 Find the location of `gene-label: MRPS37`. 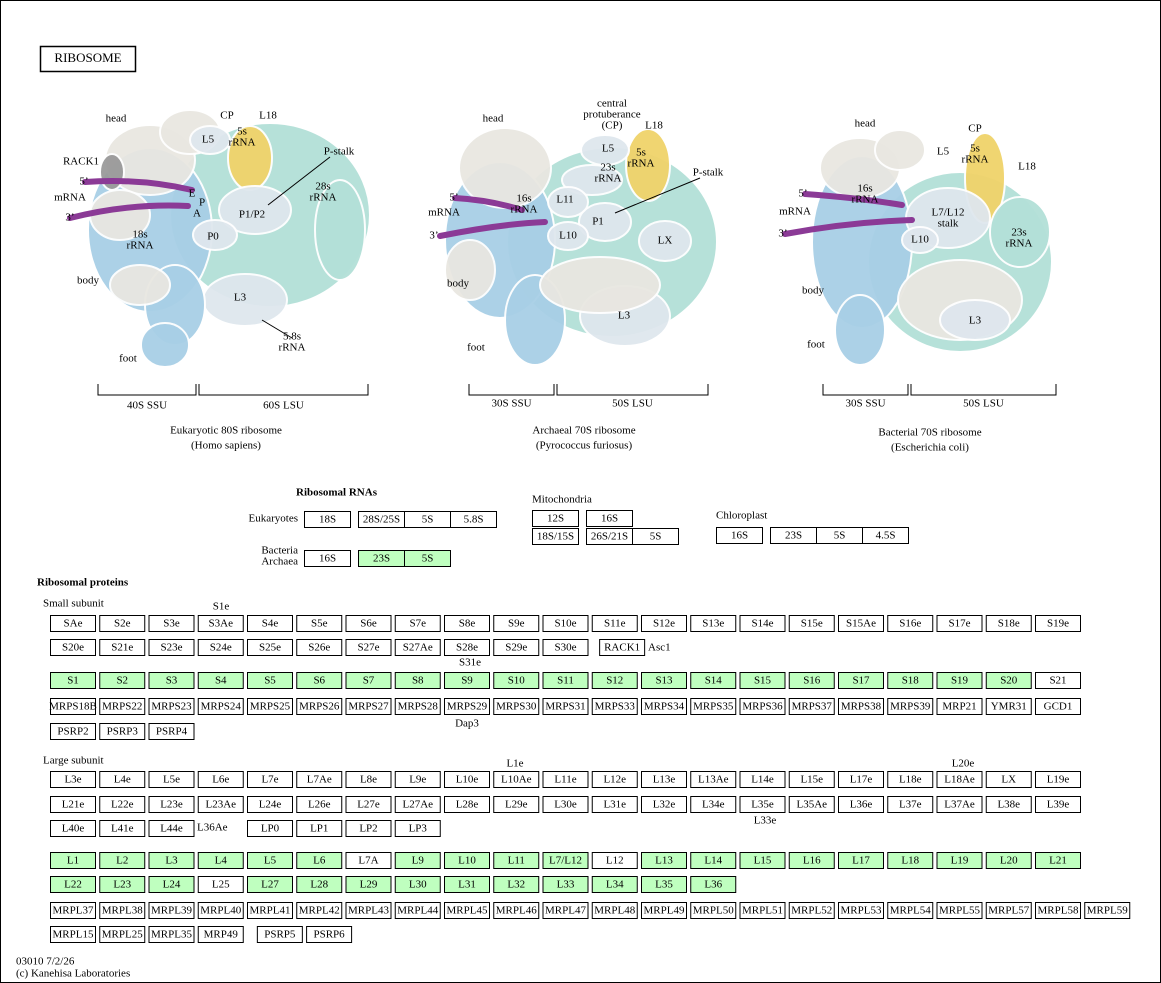

gene-label: MRPS37 is located at coordinates (812, 707).